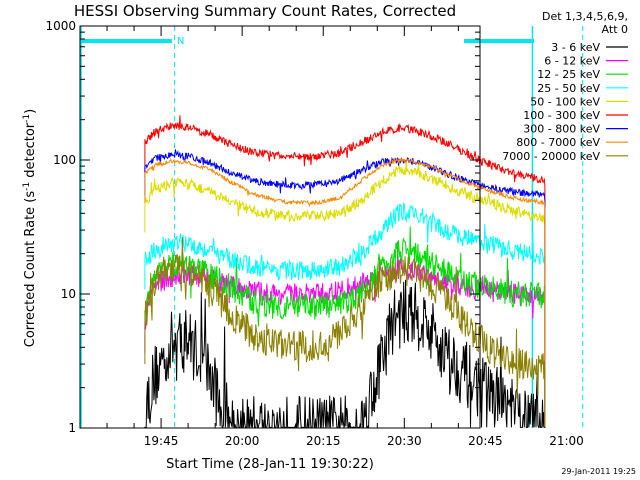  What do you see at coordinates (561, 129) in the screenshot?
I see `legend-entry-label: 300 - 800 keV` at bounding box center [561, 129].